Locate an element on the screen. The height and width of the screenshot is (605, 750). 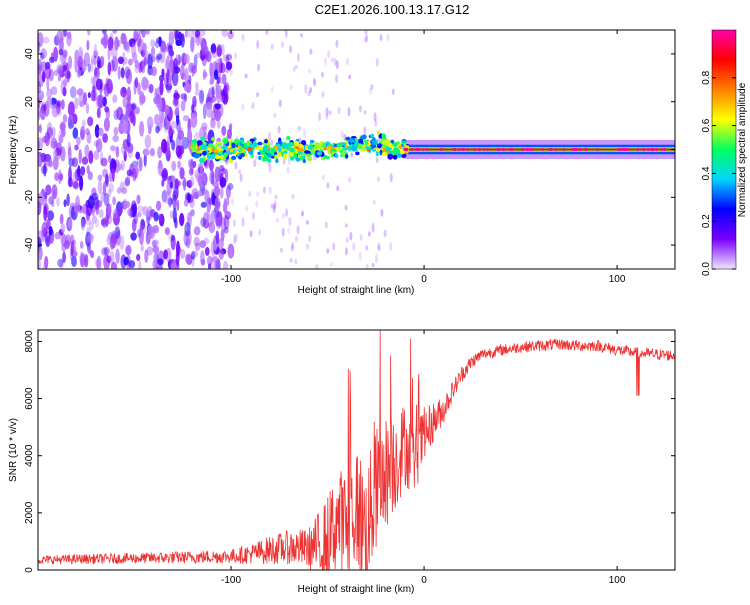
spectrogram-x-tick-label: -100 is located at coordinates (231, 279).